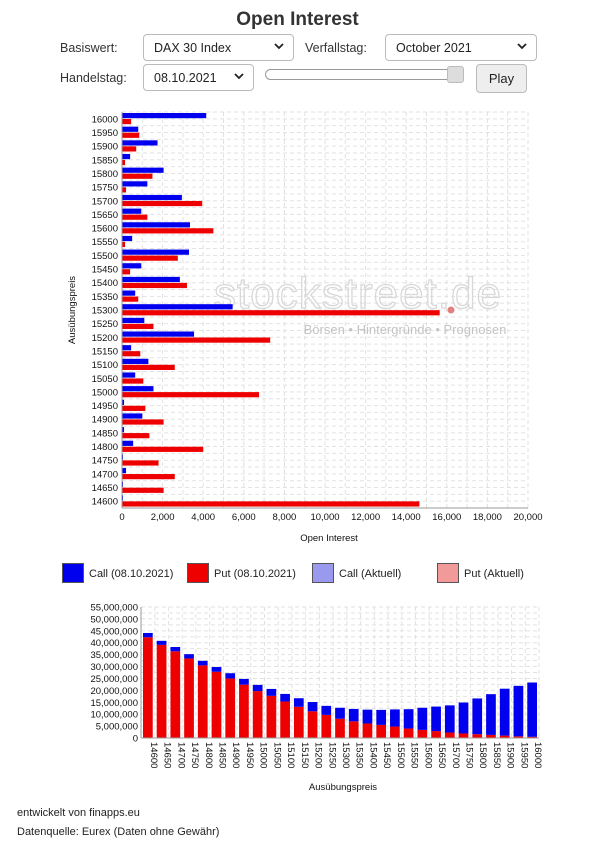 The width and height of the screenshot is (595, 845). Describe the element at coordinates (105, 392) in the screenshot. I see `y-tick-label: 15000` at that location.